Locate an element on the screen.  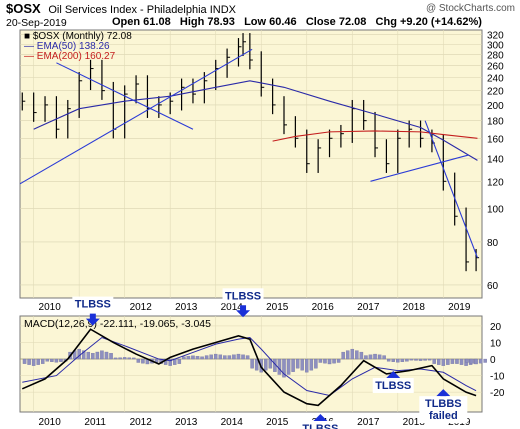
price-x-tick-label: 2010 is located at coordinates (50, 307).